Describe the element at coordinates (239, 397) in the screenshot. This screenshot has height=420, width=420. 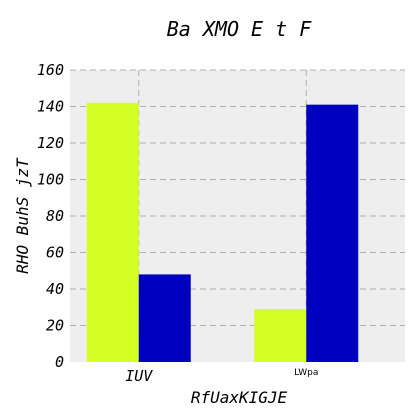
I see `x-axis-label: RfUaxKIGJE` at that location.